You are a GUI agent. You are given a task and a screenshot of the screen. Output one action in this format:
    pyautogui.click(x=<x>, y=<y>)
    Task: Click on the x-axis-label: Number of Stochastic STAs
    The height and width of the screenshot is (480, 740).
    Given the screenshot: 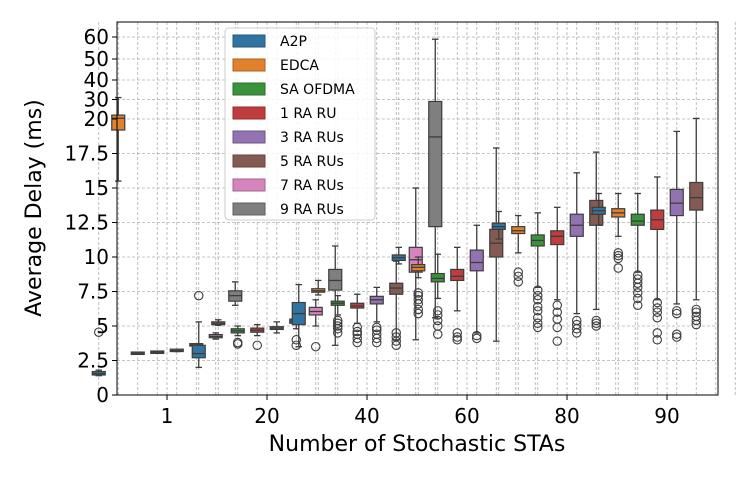 What is the action you would take?
    pyautogui.click(x=417, y=444)
    